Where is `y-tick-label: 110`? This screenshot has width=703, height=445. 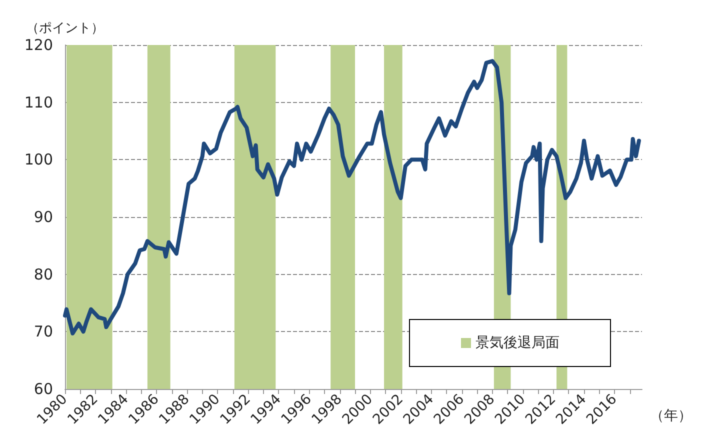 y-tick-label: 110 is located at coordinates (38, 102).